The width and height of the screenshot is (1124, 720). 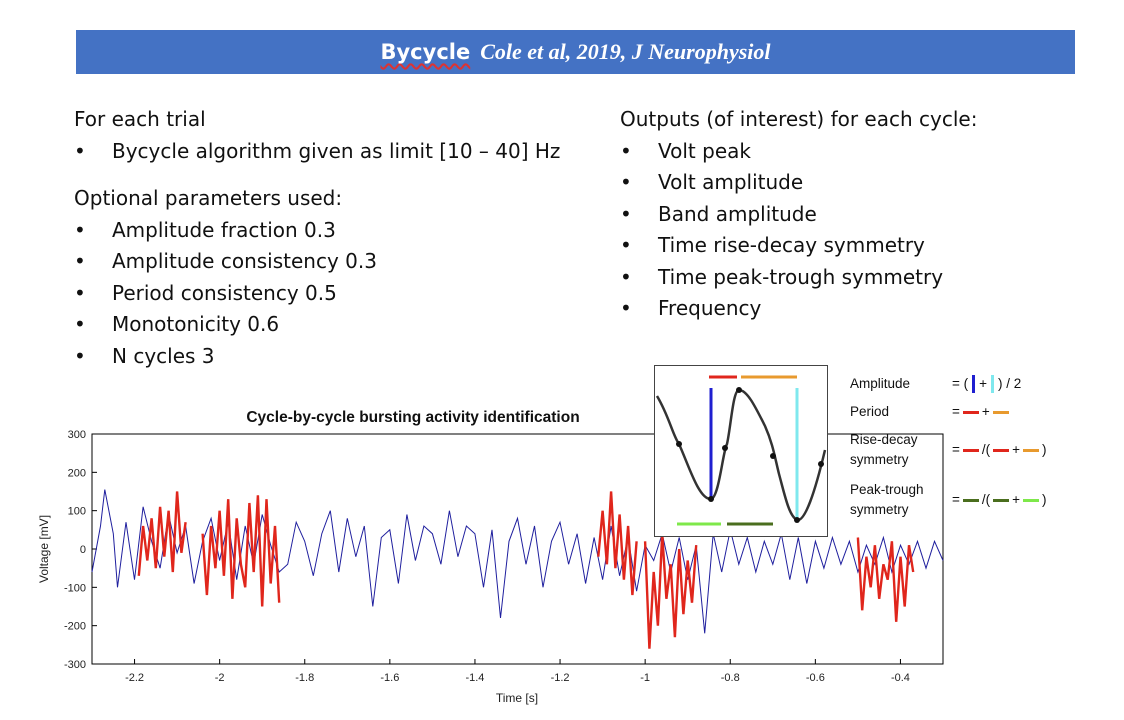 I want to click on x-tick-label: -1.4, so click(x=474, y=678).